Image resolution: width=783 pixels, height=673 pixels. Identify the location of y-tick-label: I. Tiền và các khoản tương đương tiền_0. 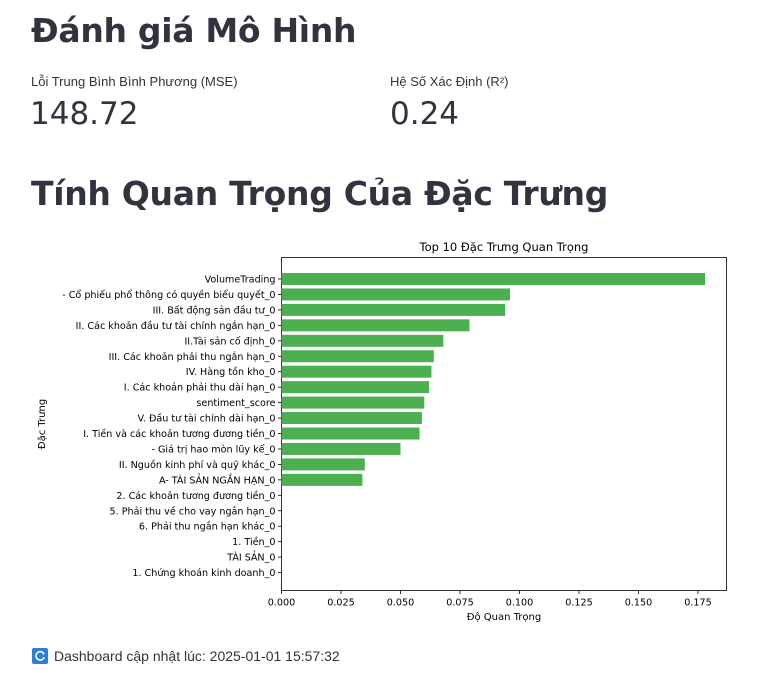
(179, 434).